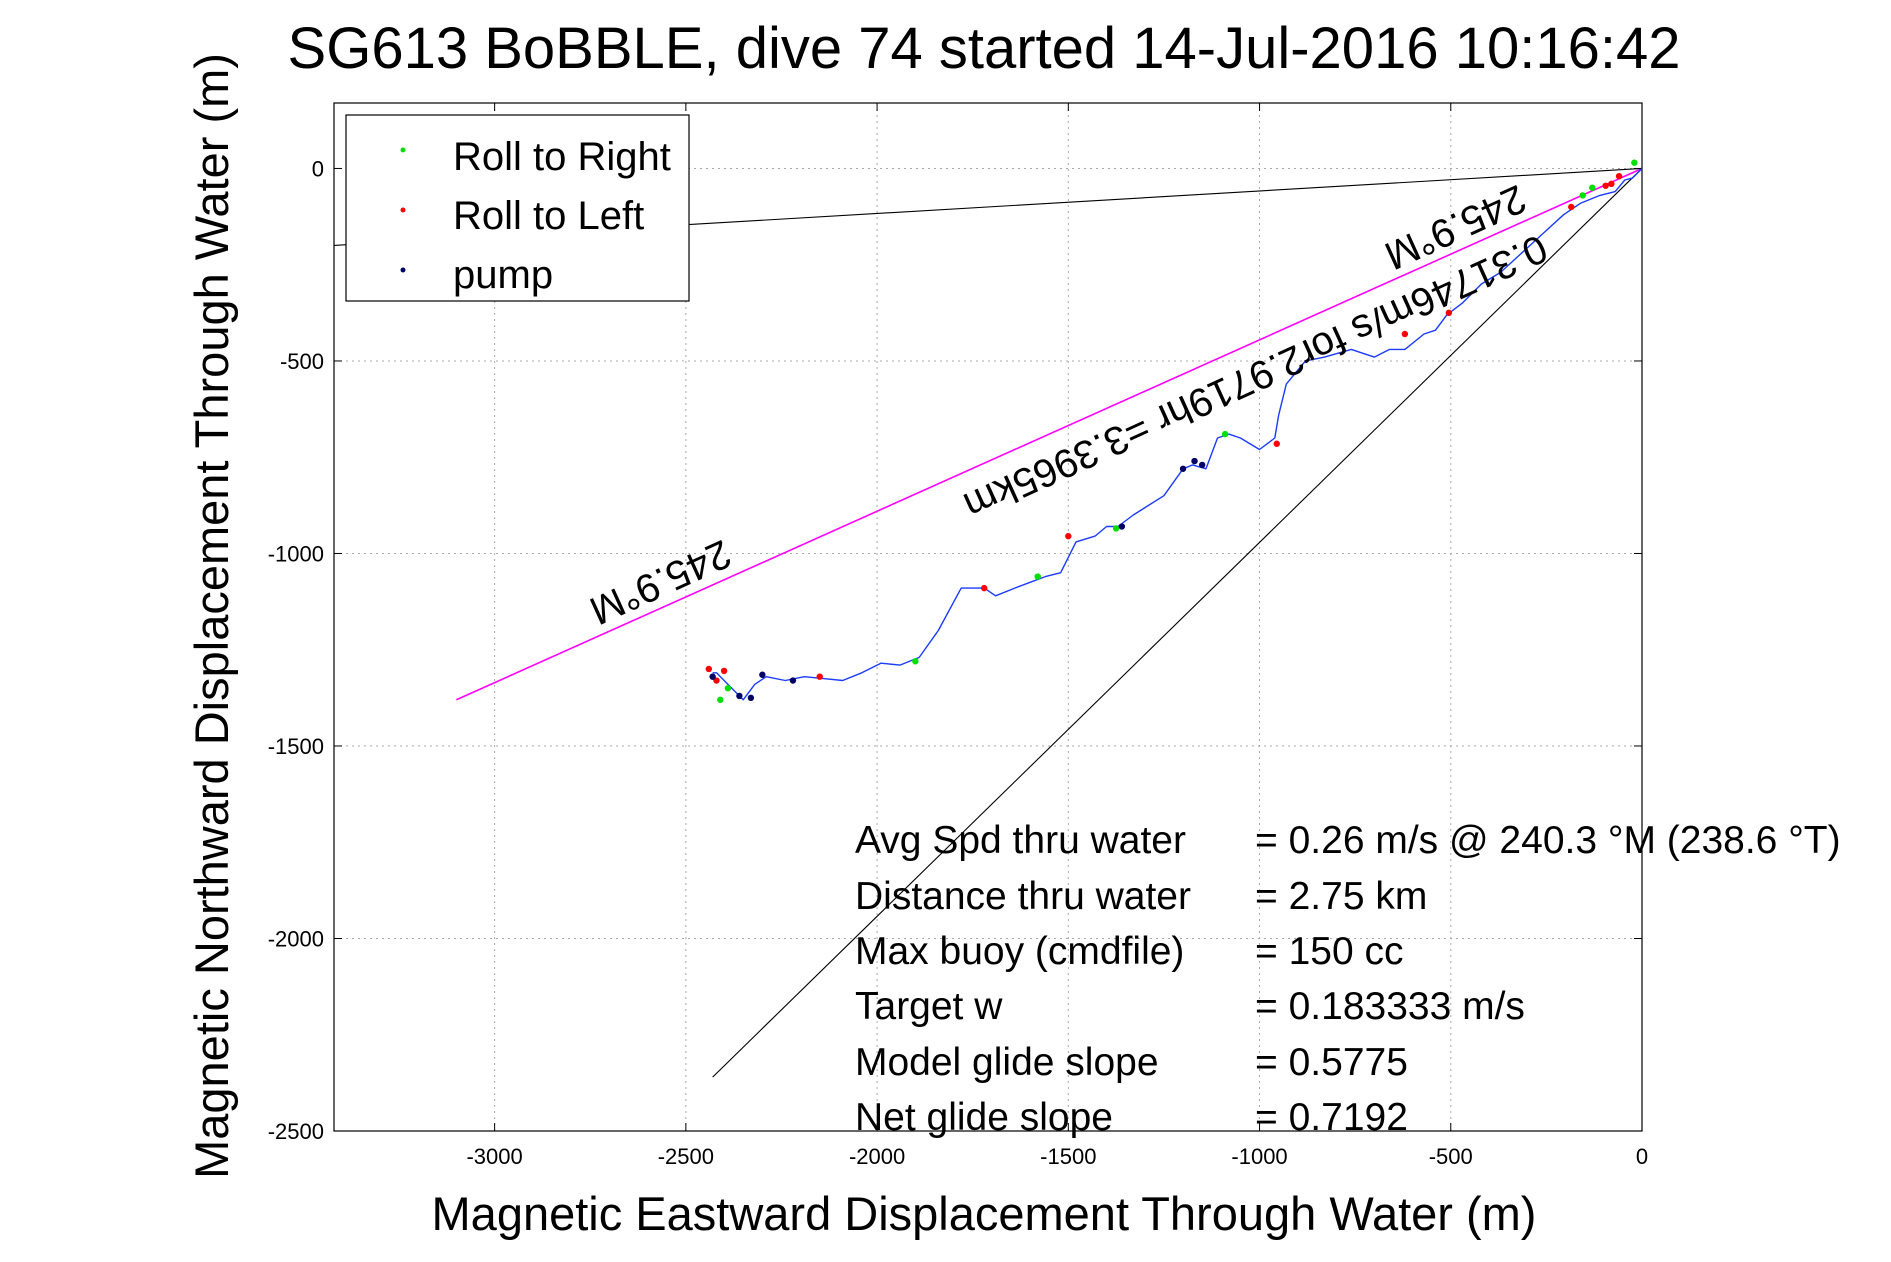 The image size is (1891, 1262). I want to click on legend: Roll to Right Roll to Left pump, so click(517, 208).